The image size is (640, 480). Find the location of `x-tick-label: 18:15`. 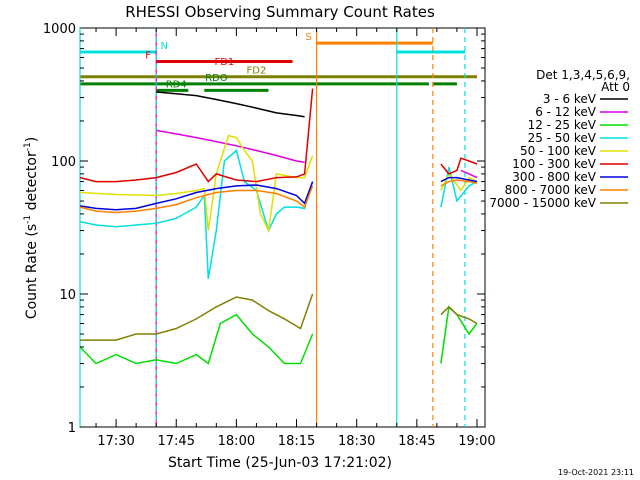

x-tick-label: 18:15 is located at coordinates (296, 441).